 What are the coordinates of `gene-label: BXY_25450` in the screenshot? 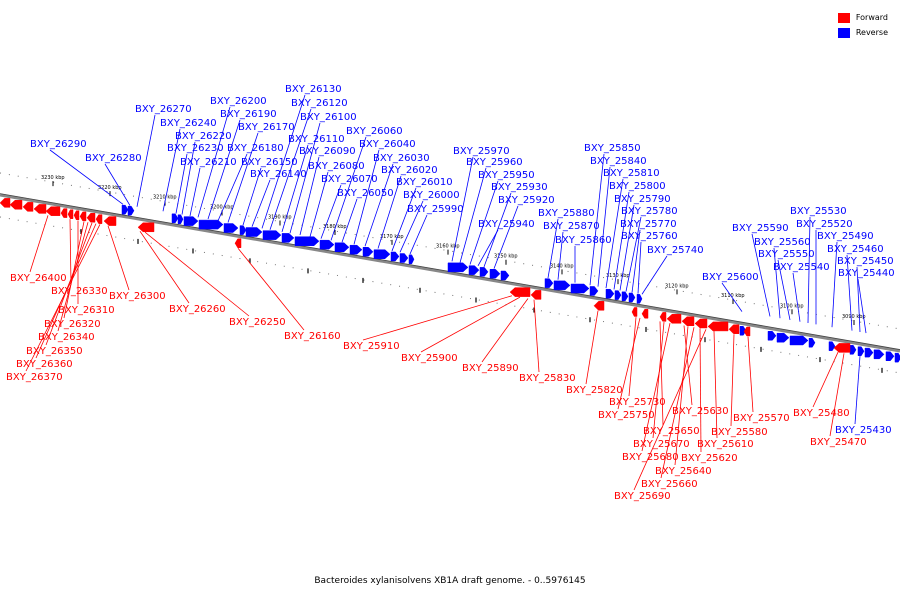 It's located at (865, 261).